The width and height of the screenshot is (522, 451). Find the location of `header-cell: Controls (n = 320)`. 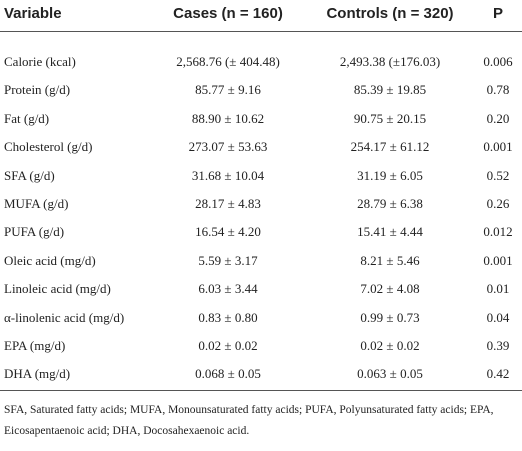

header-cell: Controls (n = 320) is located at coordinates (390, 13).